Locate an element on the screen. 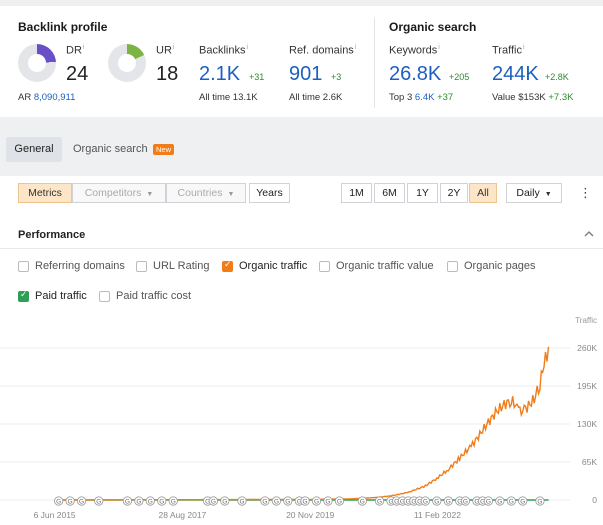 This screenshot has width=603, height=525. competitors-dropdown: Competitors ▼ is located at coordinates (119, 193).